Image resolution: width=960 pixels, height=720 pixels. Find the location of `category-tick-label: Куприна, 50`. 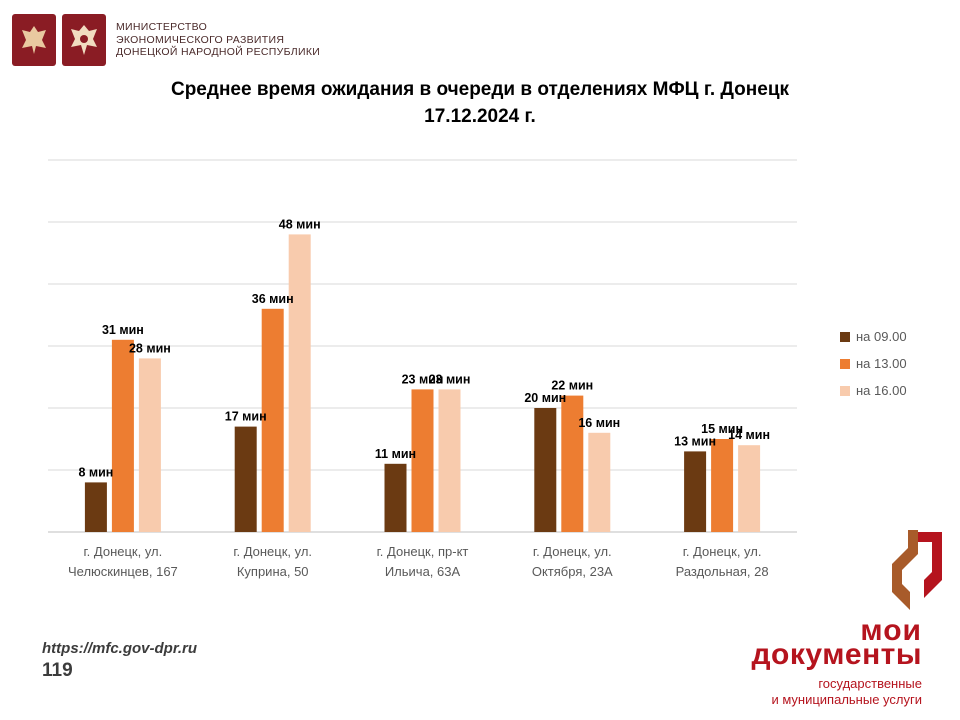

category-tick-label: Куприна, 50 is located at coordinates (273, 571).